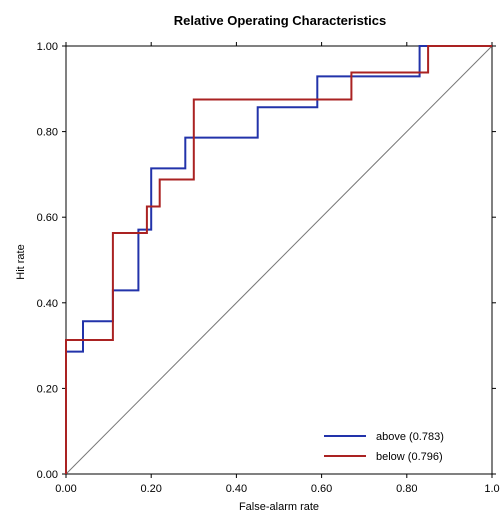 Image resolution: width=500 pixels, height=516 pixels. What do you see at coordinates (47, 47) in the screenshot?
I see `y-tick-label: 1.00` at bounding box center [47, 47].